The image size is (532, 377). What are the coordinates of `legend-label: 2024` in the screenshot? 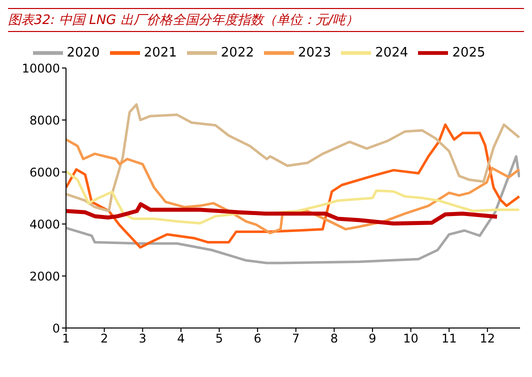 It's located at (391, 53).